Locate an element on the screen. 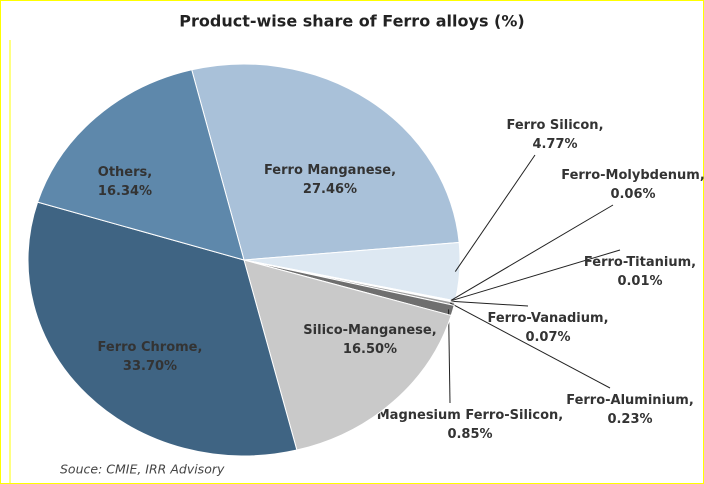 This screenshot has height=484, width=704. label-category: Ferro-Molybdenum is located at coordinates (630, 175).